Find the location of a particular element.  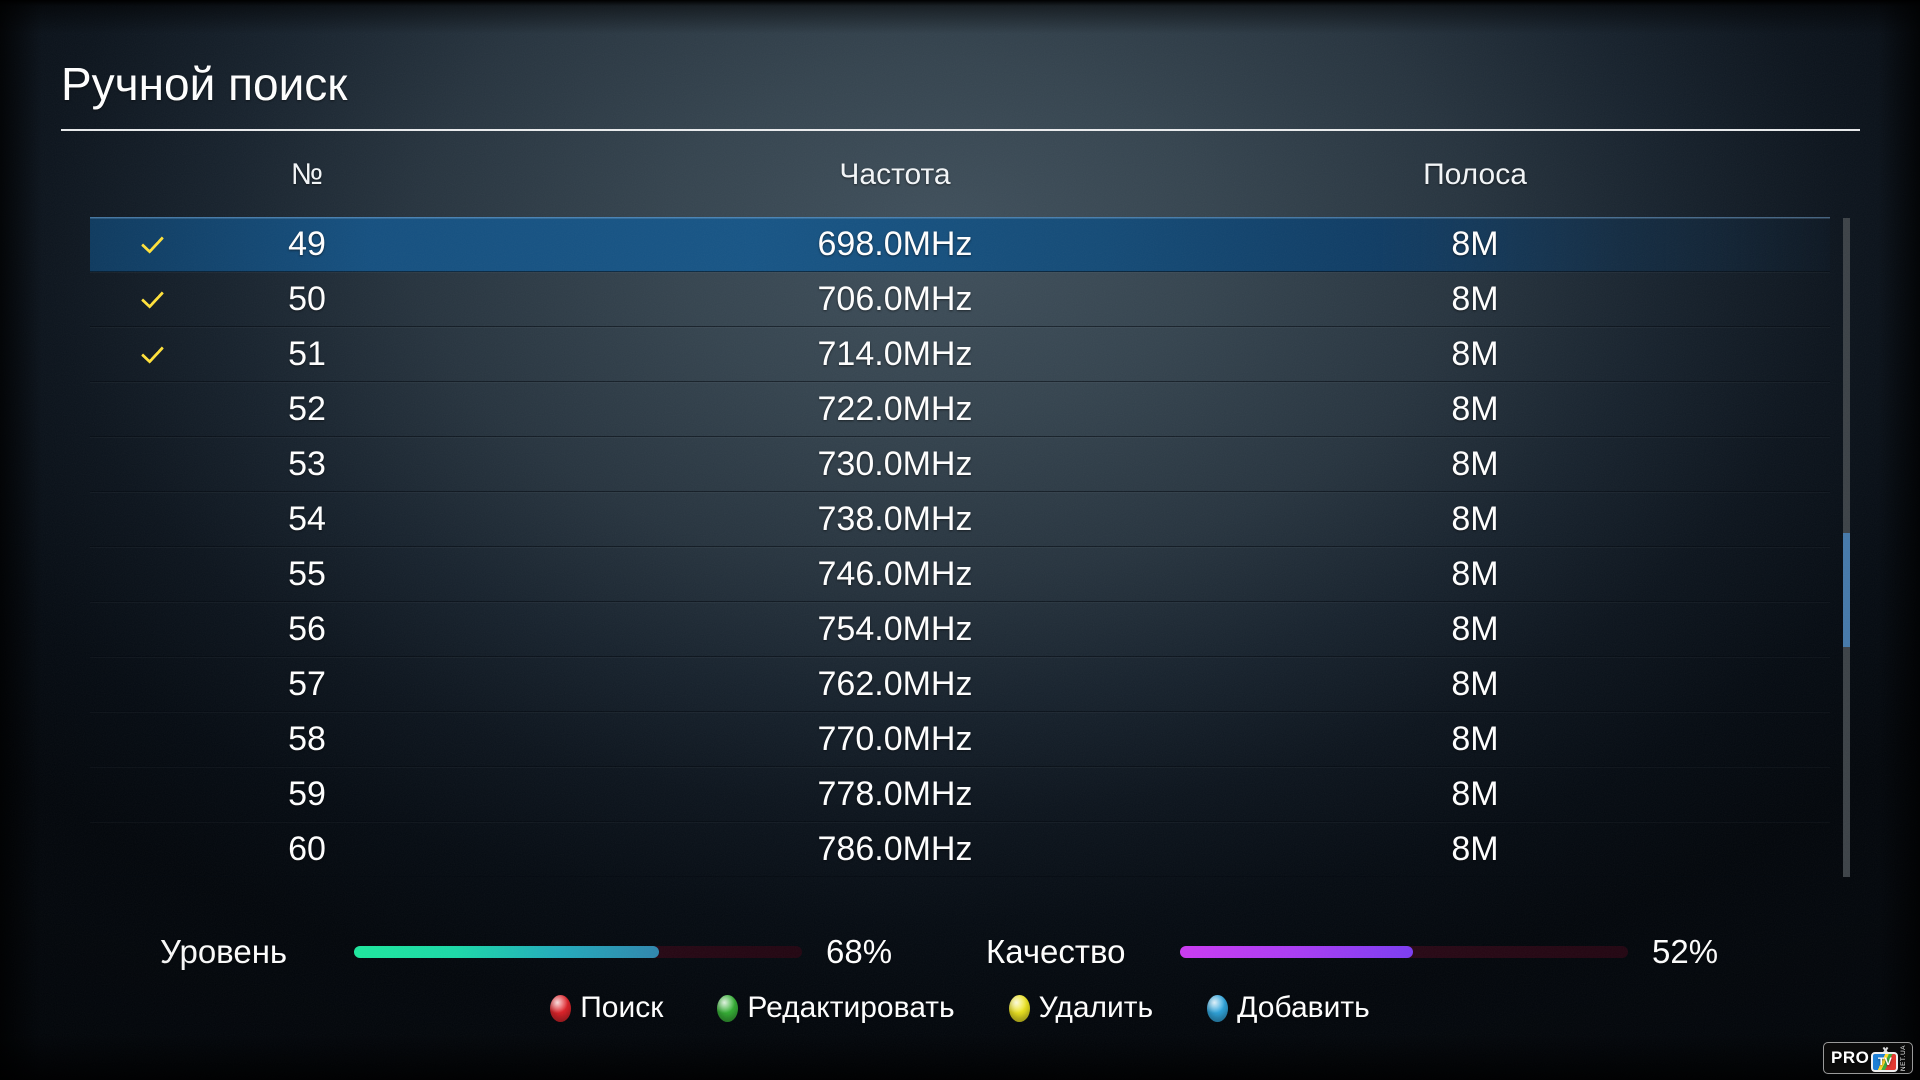

tv-screen: TV is located at coordinates (1885, 1061).